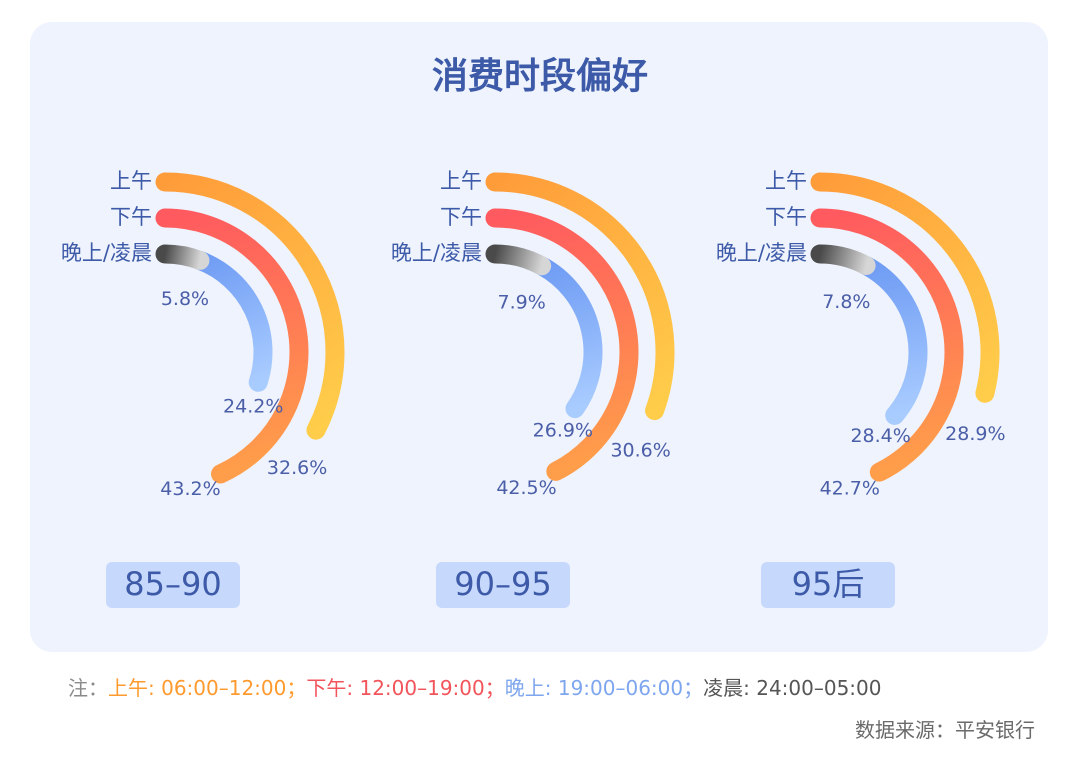  What do you see at coordinates (792, 688) in the screenshot?
I see `note-part: 凌晨: 24:00–05:00` at bounding box center [792, 688].